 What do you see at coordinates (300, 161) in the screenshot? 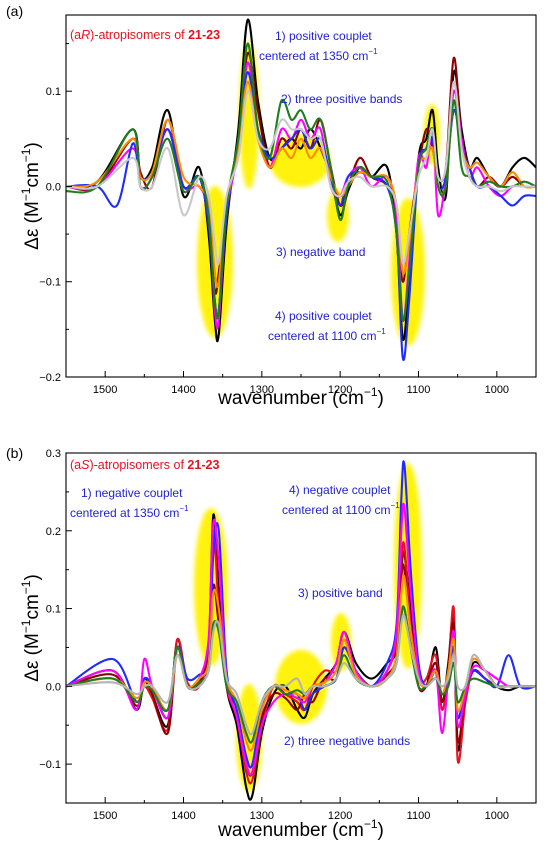
I see `highlight-ellipse` at bounding box center [300, 161].